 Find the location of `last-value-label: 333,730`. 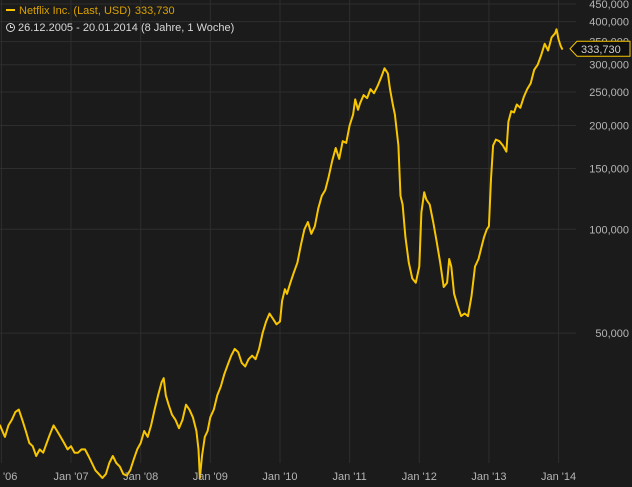

last-value-label: 333,730 is located at coordinates (601, 50).